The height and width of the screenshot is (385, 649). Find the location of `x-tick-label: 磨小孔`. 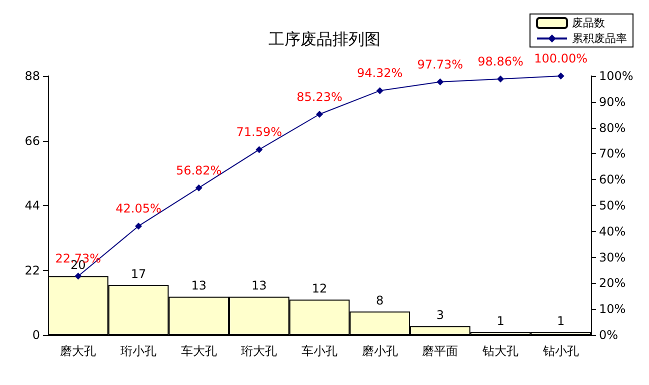

x-tick-label: 磨小孔 is located at coordinates (380, 351).